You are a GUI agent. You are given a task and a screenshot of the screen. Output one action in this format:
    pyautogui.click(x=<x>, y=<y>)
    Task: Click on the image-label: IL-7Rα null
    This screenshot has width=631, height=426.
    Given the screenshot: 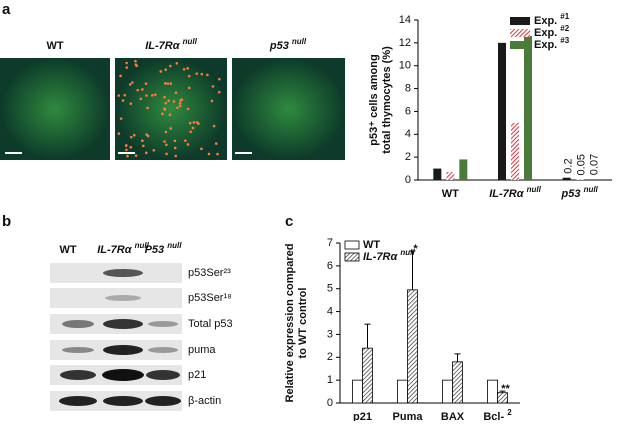 What is the action you would take?
    pyautogui.click(x=171, y=44)
    